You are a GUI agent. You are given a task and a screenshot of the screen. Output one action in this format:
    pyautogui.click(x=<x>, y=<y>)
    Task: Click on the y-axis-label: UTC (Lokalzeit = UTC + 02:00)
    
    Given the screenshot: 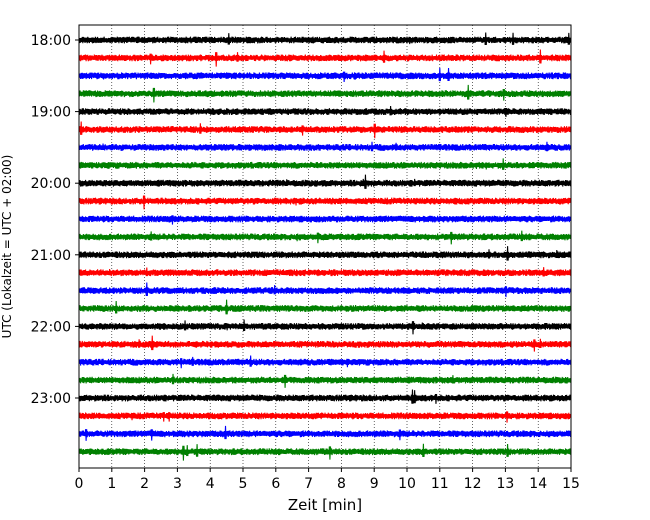 What is the action you would take?
    pyautogui.click(x=7, y=247)
    